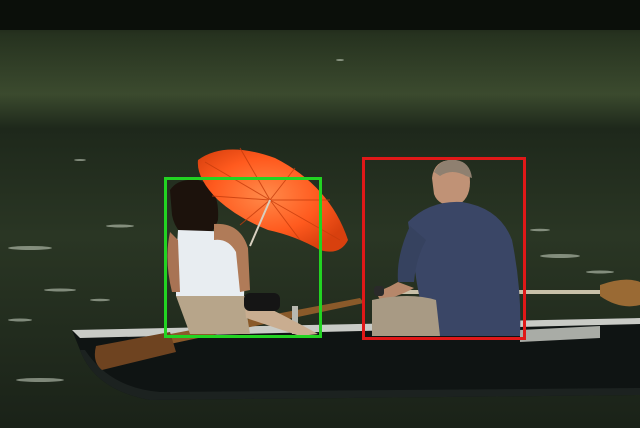 This screenshot has width=640, height=428. Describe the element at coordinates (320, 15) in the screenshot. I see `far-bank` at that location.